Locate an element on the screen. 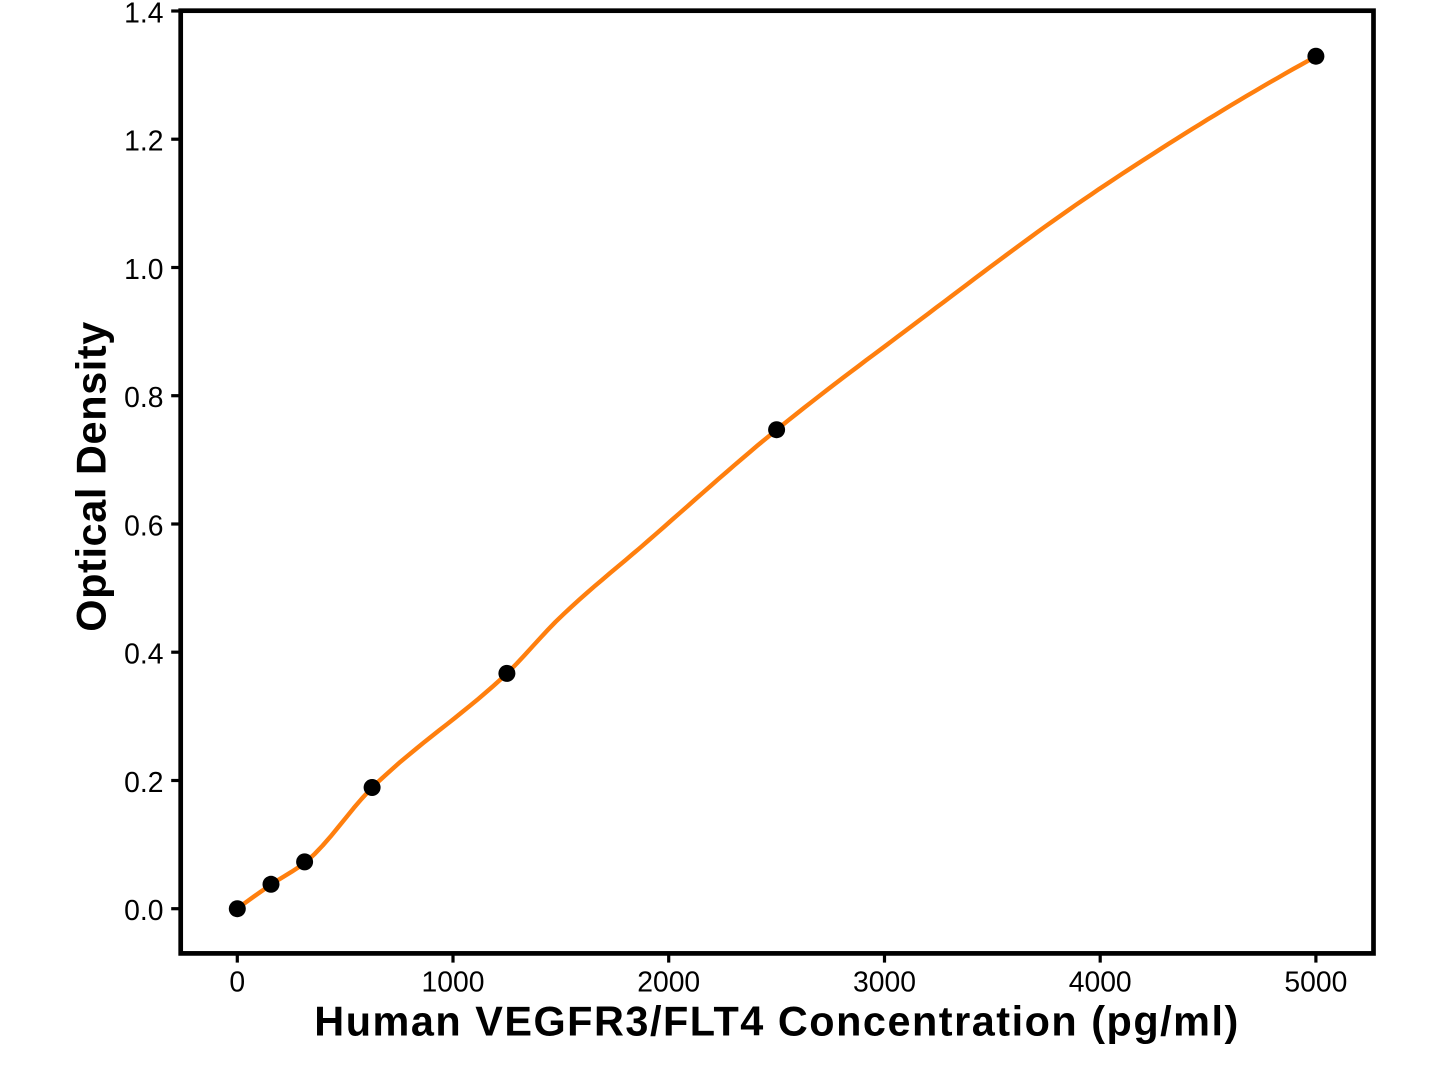 The height and width of the screenshot is (1089, 1445). svg-text: 1.4 is located at coordinates (143, 14).